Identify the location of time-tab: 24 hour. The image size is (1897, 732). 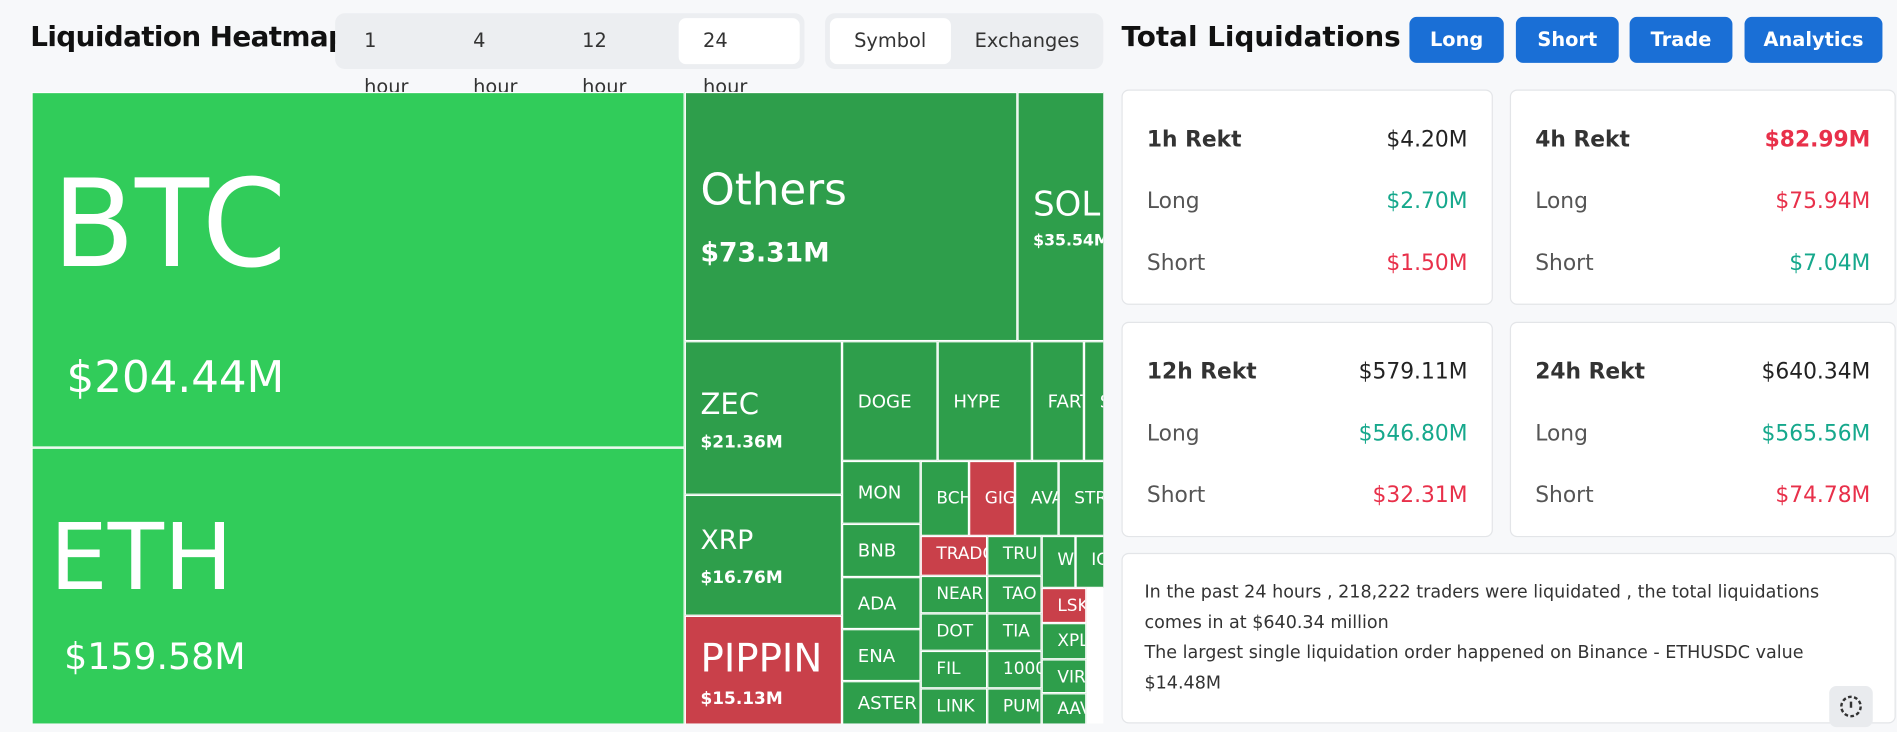
(739, 58).